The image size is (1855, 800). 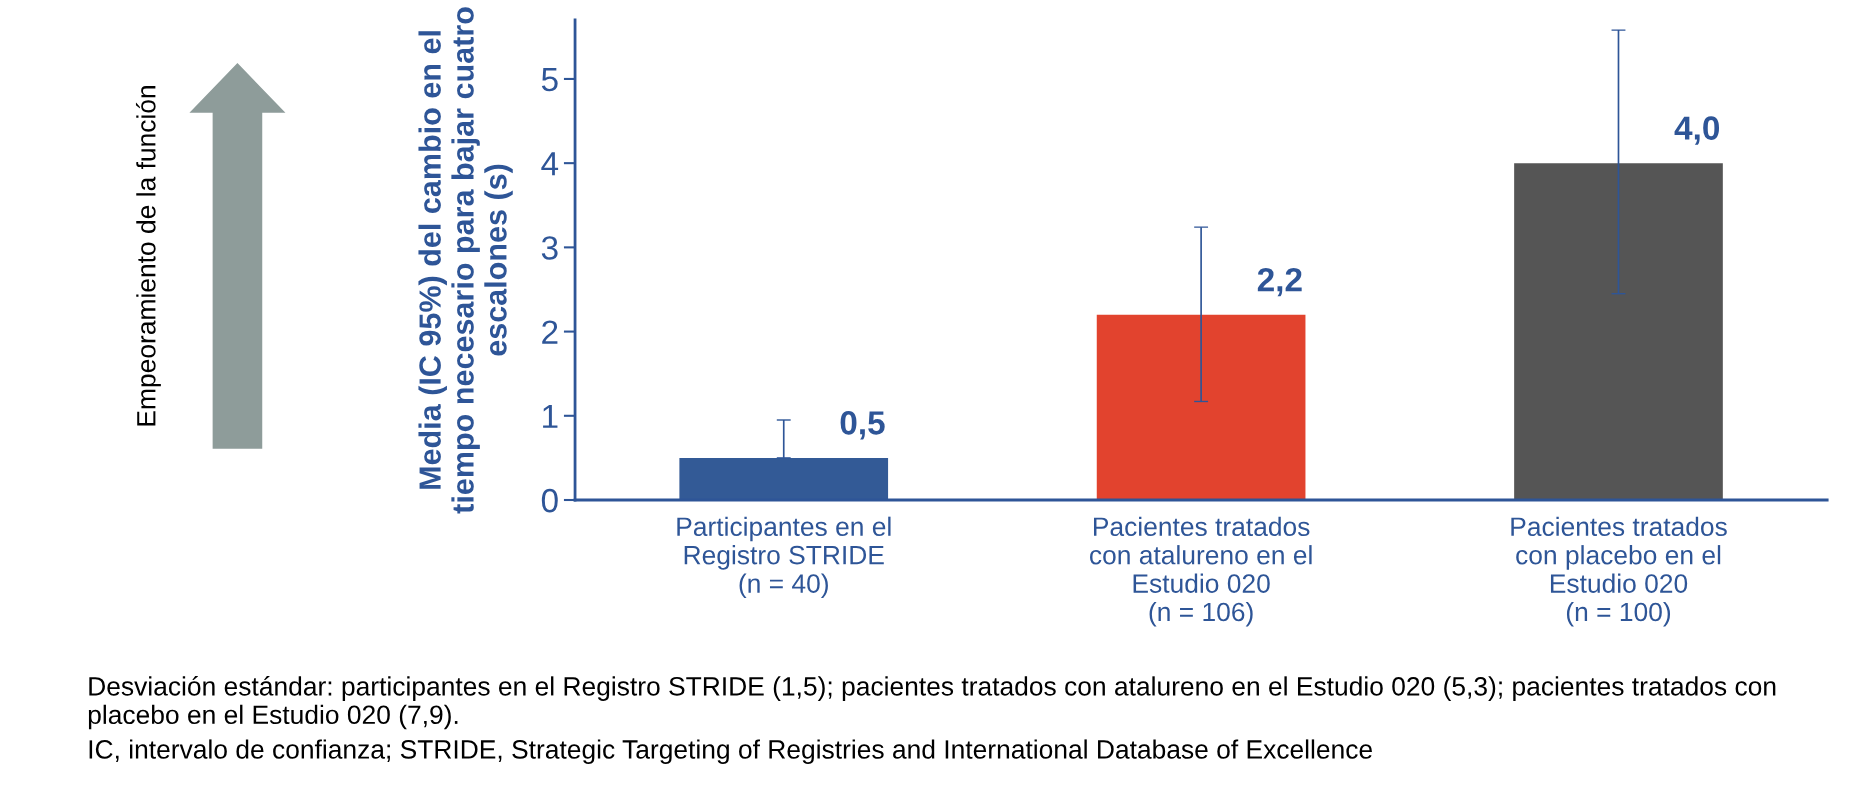 What do you see at coordinates (549, 500) in the screenshot?
I see `y-tick-label: 0` at bounding box center [549, 500].